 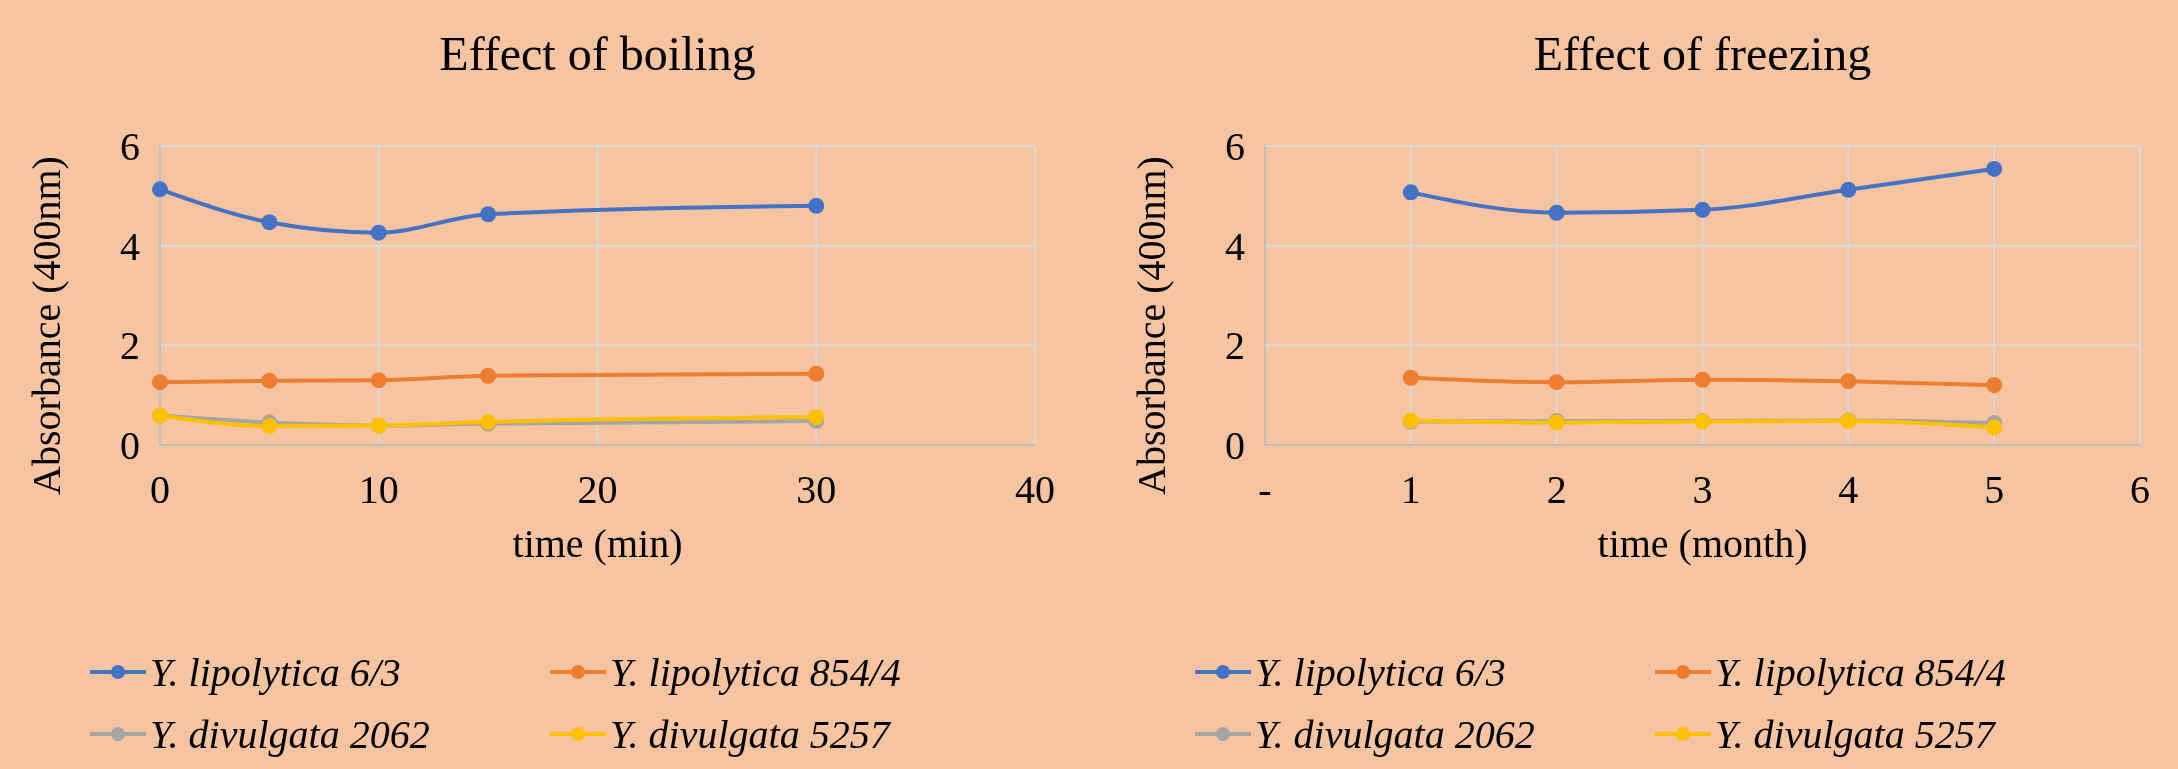 I want to click on x-tick-label: 10, so click(x=378, y=489).